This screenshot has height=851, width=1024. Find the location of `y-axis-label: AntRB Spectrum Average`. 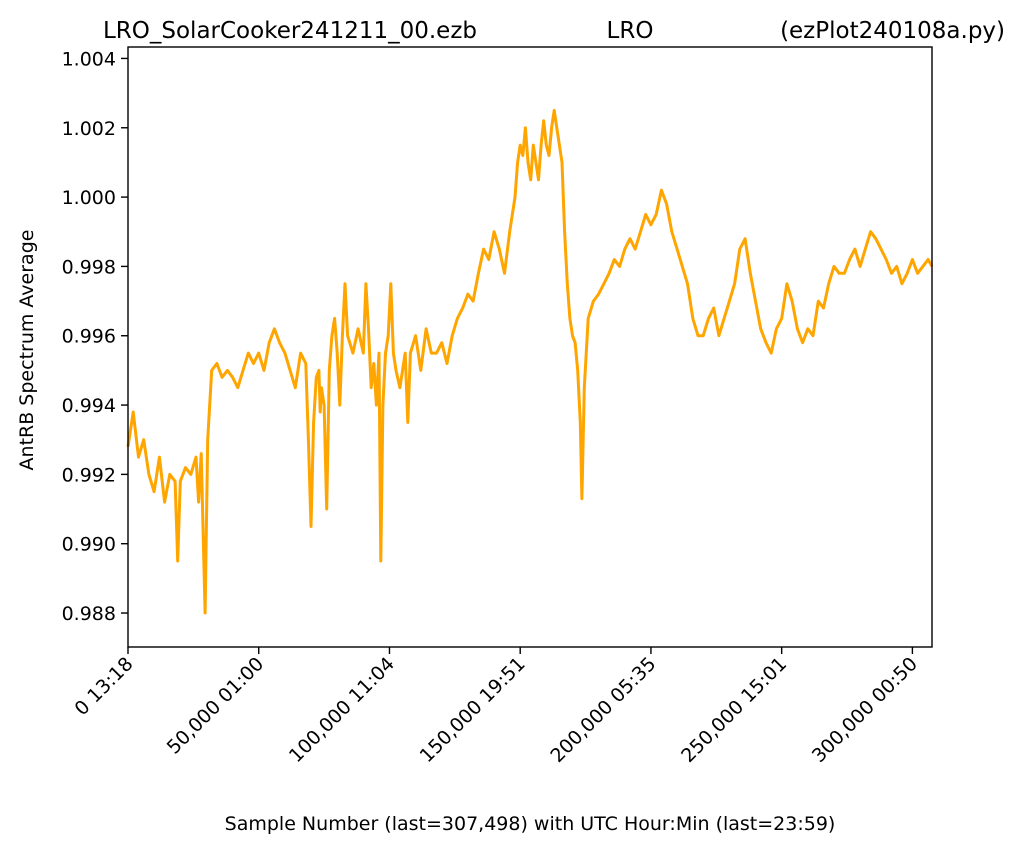

y-axis-label: AntRB Spectrum Average is located at coordinates (27, 350).